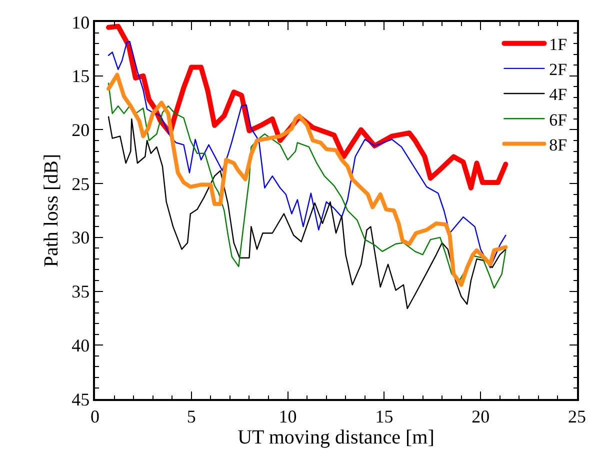  I want to click on y-tick-label: 45, so click(81, 399).